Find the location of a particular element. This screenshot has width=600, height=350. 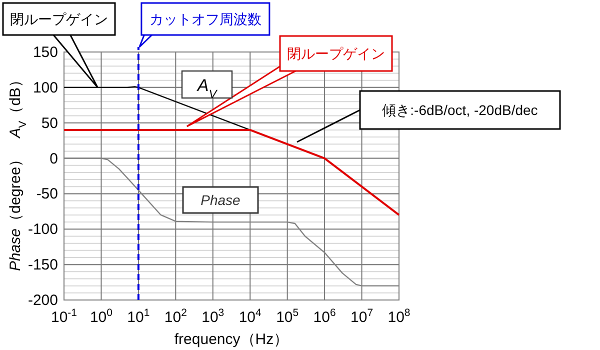

text: Phase（degree） is located at coordinates (15, 212).